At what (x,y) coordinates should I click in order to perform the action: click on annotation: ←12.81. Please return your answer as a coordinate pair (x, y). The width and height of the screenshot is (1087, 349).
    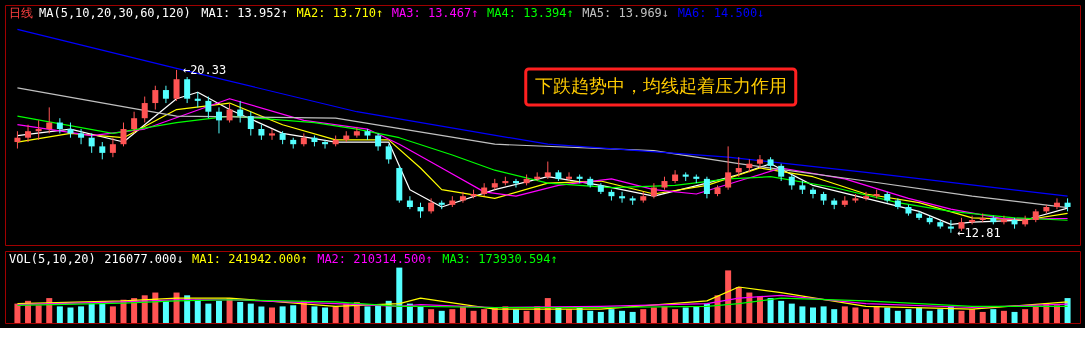
    Looking at the image, I should click on (979, 232).